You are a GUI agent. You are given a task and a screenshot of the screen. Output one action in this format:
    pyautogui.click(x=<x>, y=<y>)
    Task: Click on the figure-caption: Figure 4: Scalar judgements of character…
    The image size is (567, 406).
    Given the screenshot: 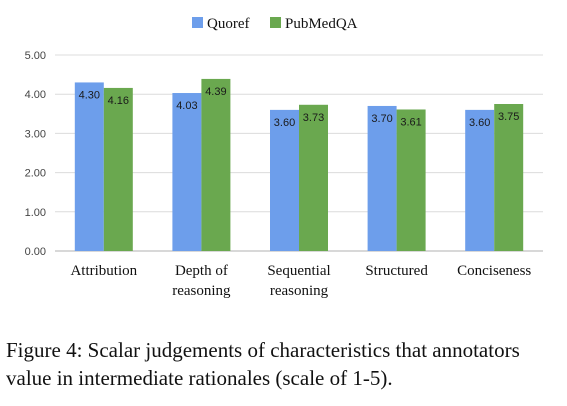 What is the action you would take?
    pyautogui.click(x=284, y=364)
    